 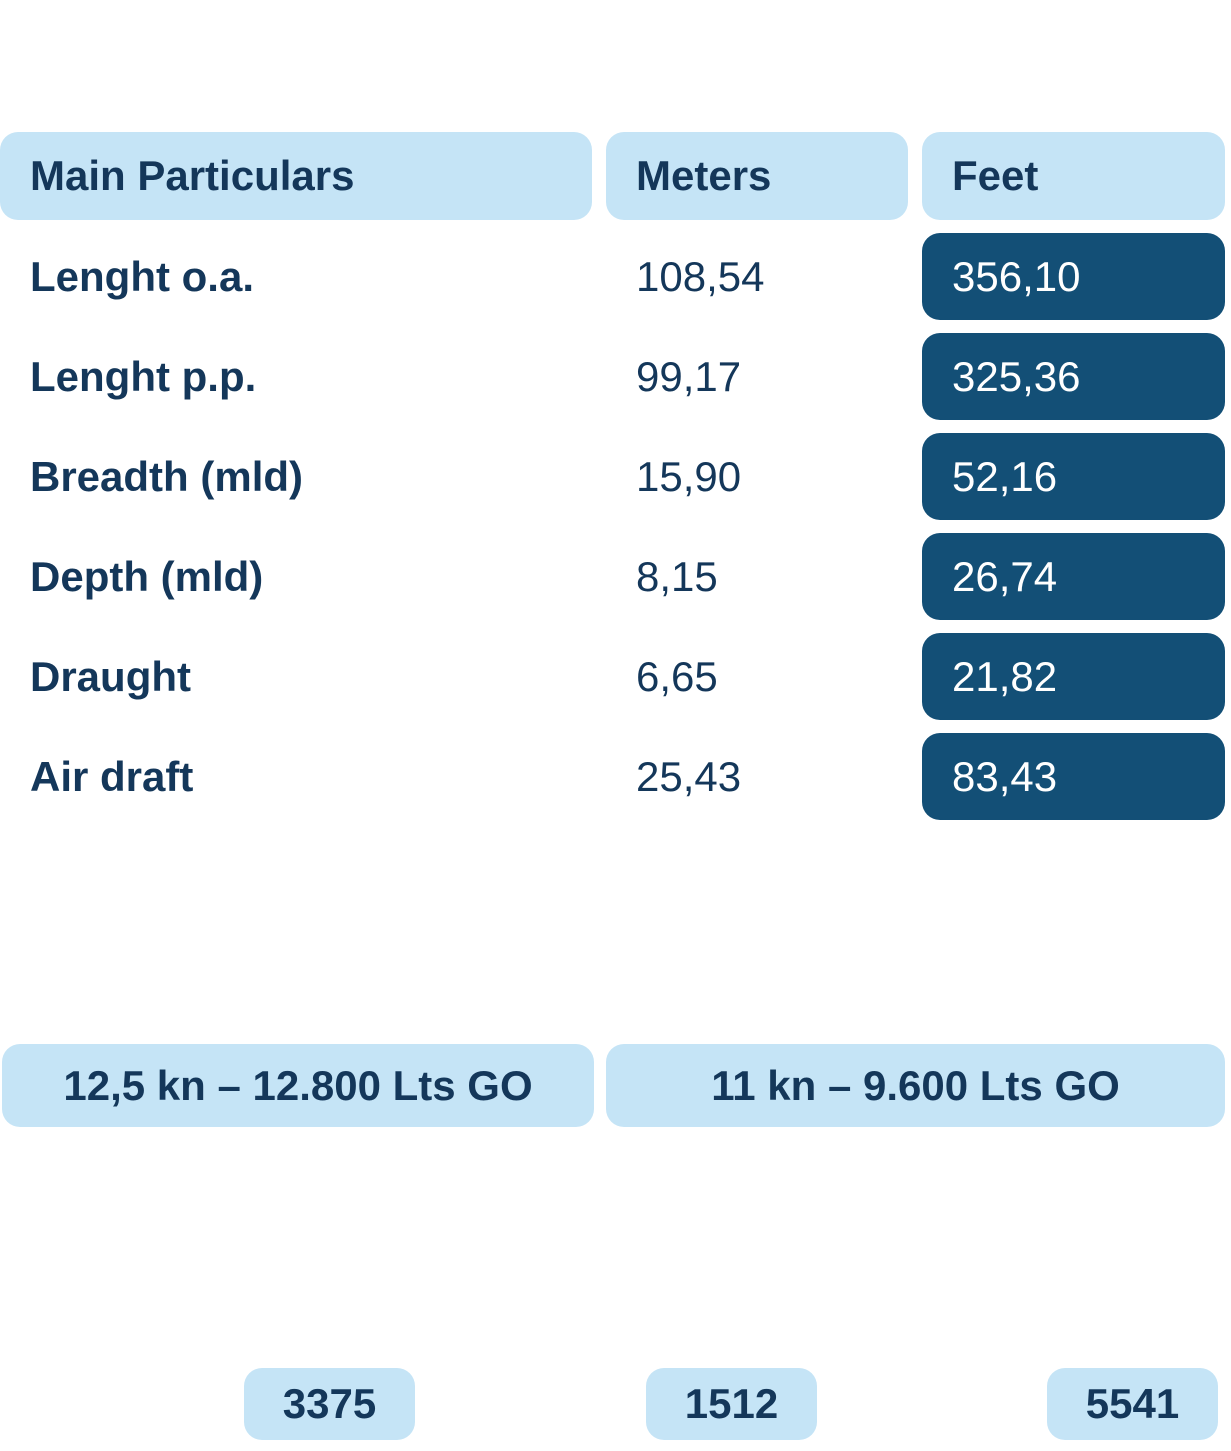 What do you see at coordinates (700, 276) in the screenshot?
I see `meters-value: 108,54` at bounding box center [700, 276].